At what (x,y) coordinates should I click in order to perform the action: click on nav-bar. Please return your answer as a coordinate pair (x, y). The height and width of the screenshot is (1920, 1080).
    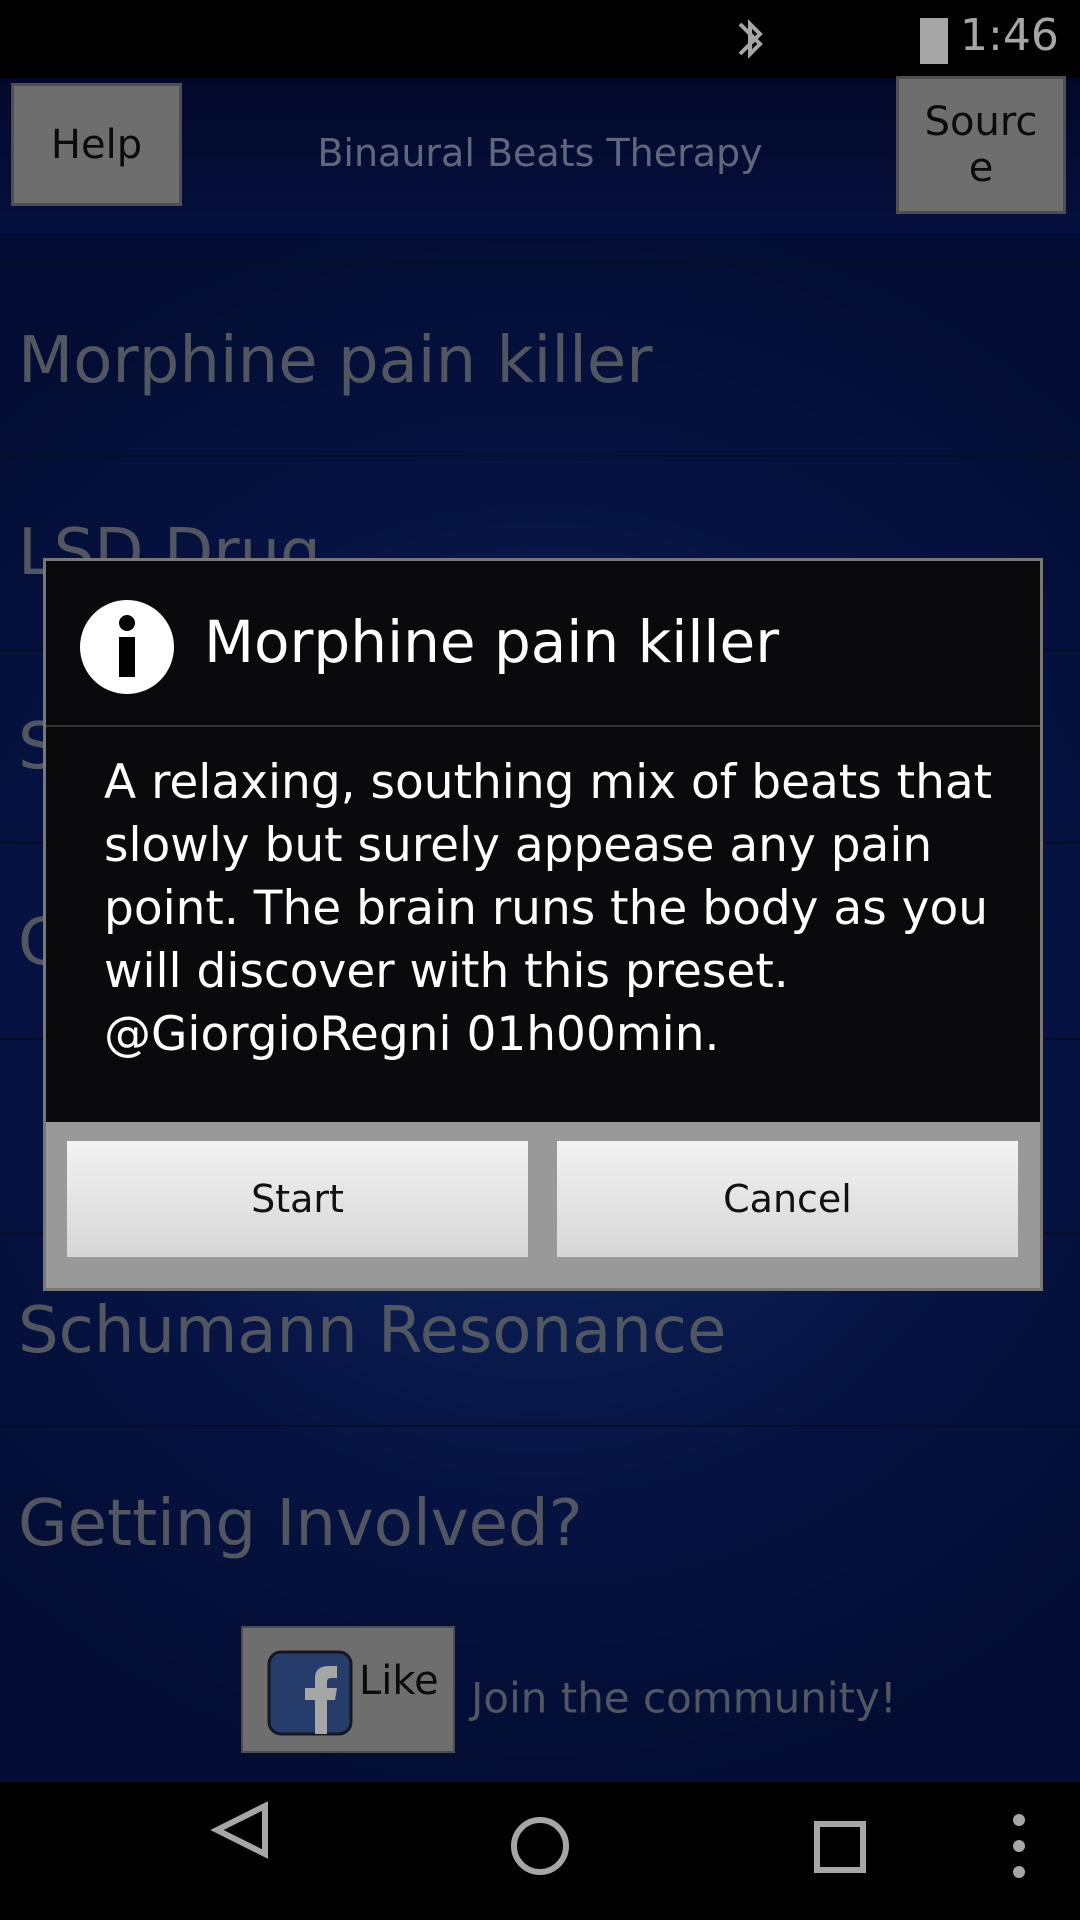
    Looking at the image, I should click on (540, 1851).